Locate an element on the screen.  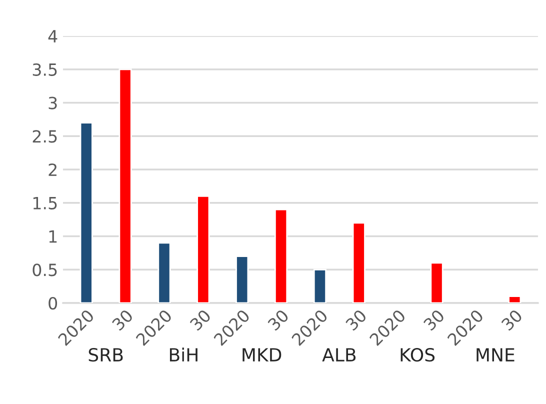
y-tick-label: 4 is located at coordinates (53, 36).